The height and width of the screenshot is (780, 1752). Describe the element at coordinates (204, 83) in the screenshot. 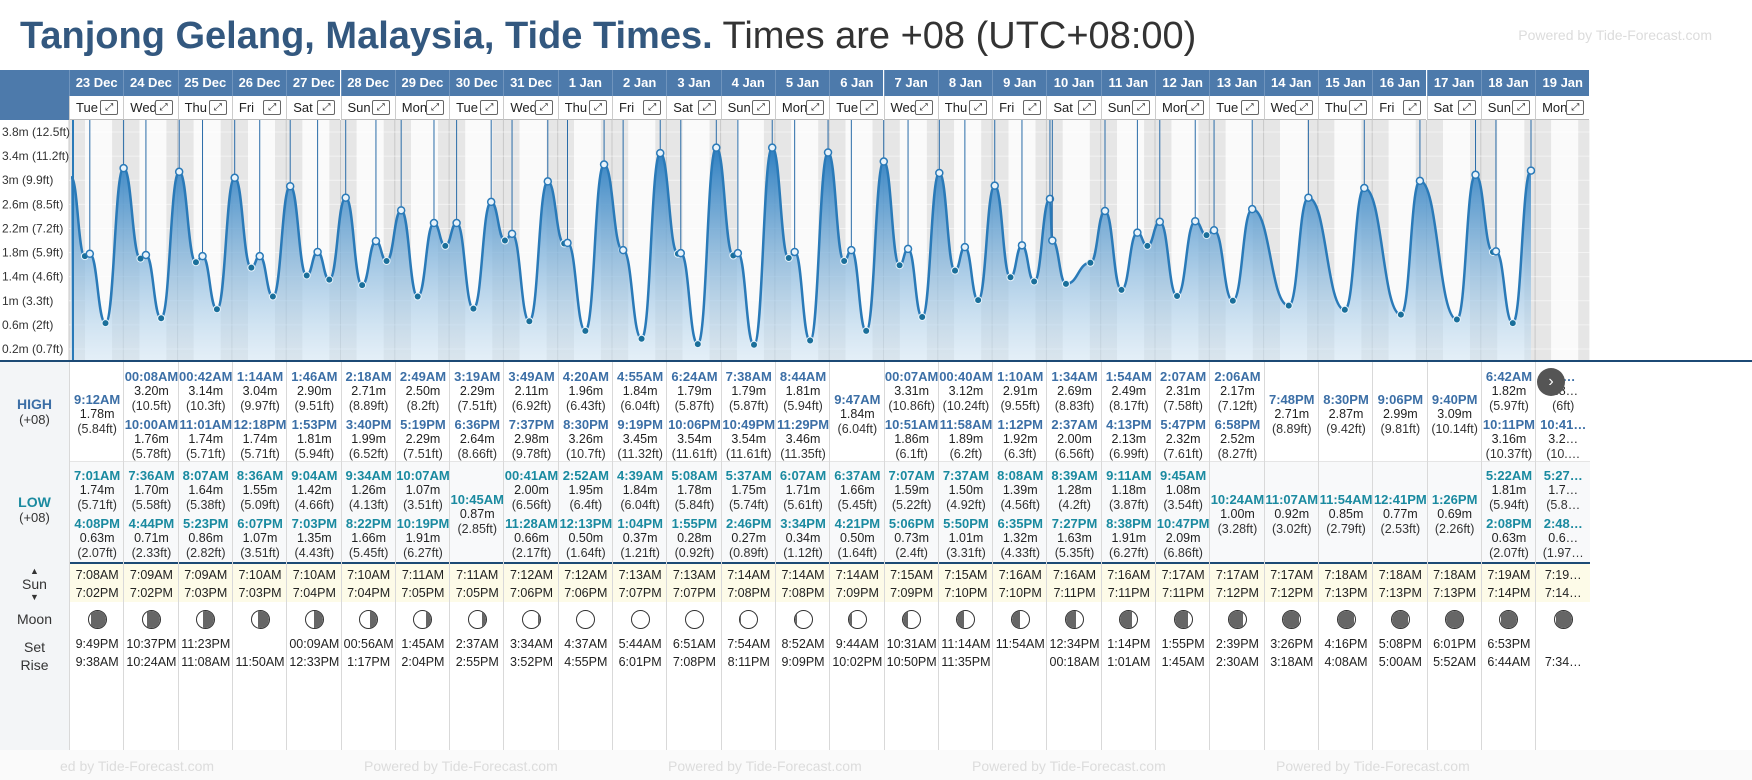

I see `date-header: 25 Dec` at that location.